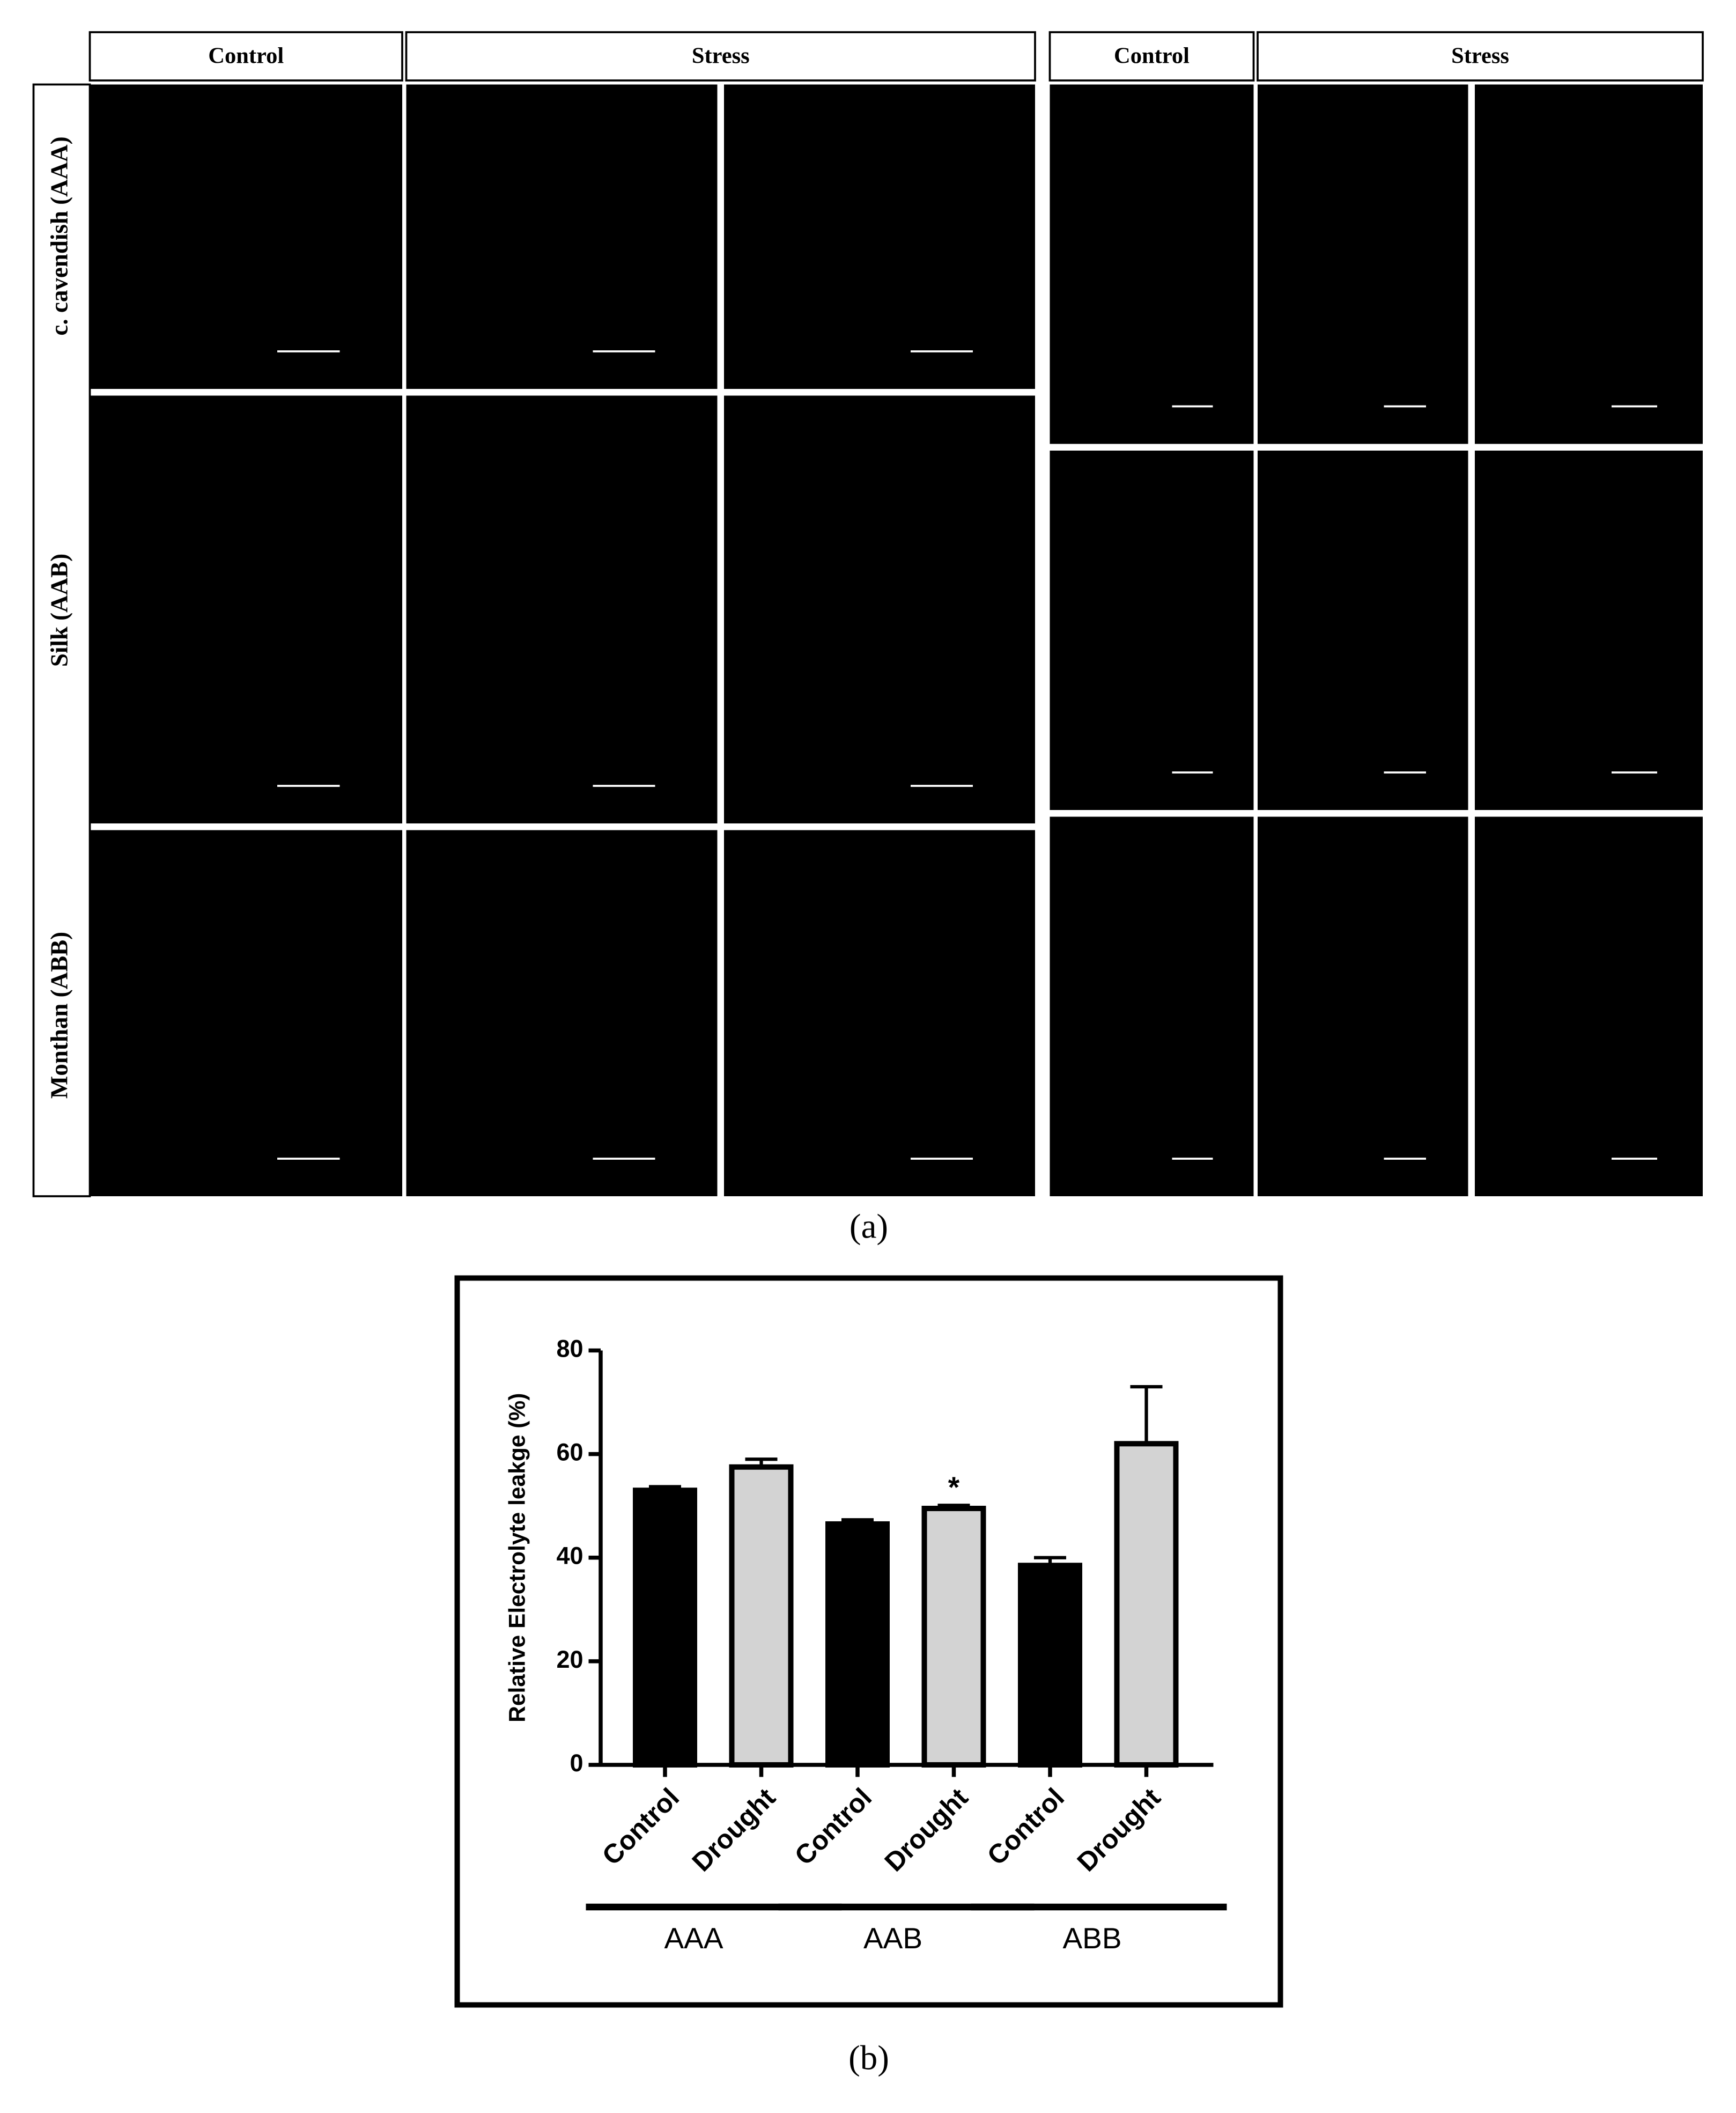 This screenshot has width=1736, height=2113. What do you see at coordinates (893, 1938) in the screenshot?
I see `group-label: AAB` at bounding box center [893, 1938].